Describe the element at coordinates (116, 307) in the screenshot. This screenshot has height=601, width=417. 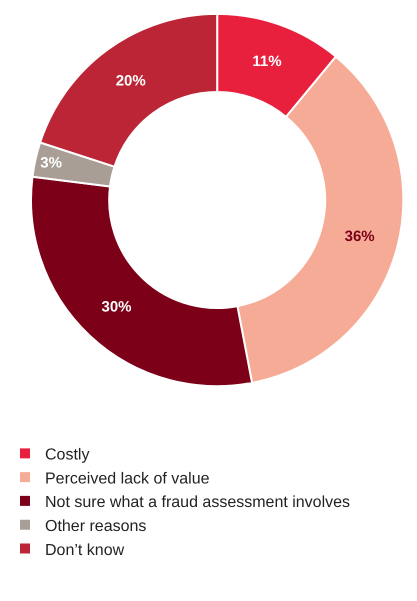
I see `data-label: 30%` at that location.